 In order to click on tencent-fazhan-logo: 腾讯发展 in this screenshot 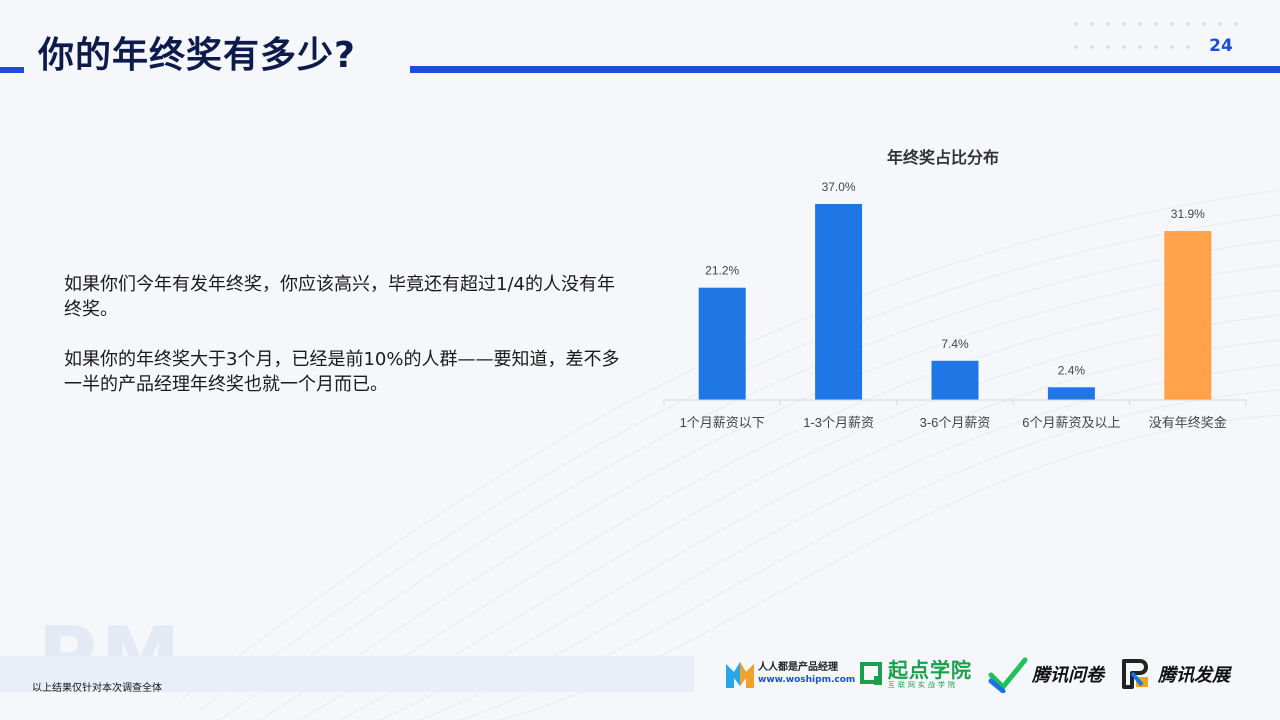, I will do `click(1175, 674)`.